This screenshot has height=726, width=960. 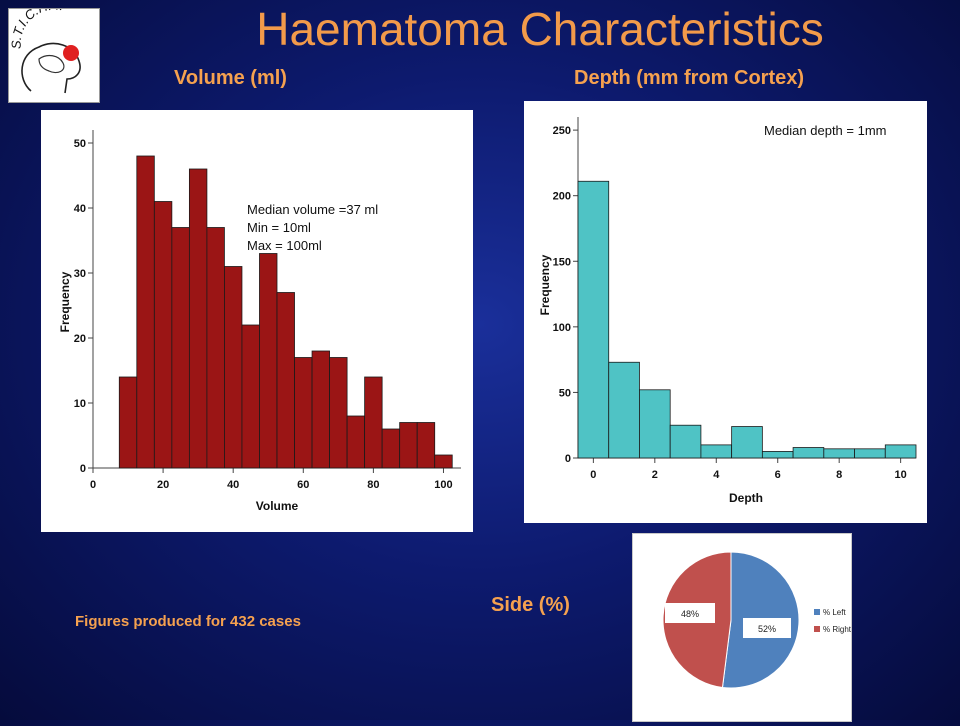 What do you see at coordinates (562, 328) in the screenshot?
I see `depth-y-tick-label: 100` at bounding box center [562, 328].